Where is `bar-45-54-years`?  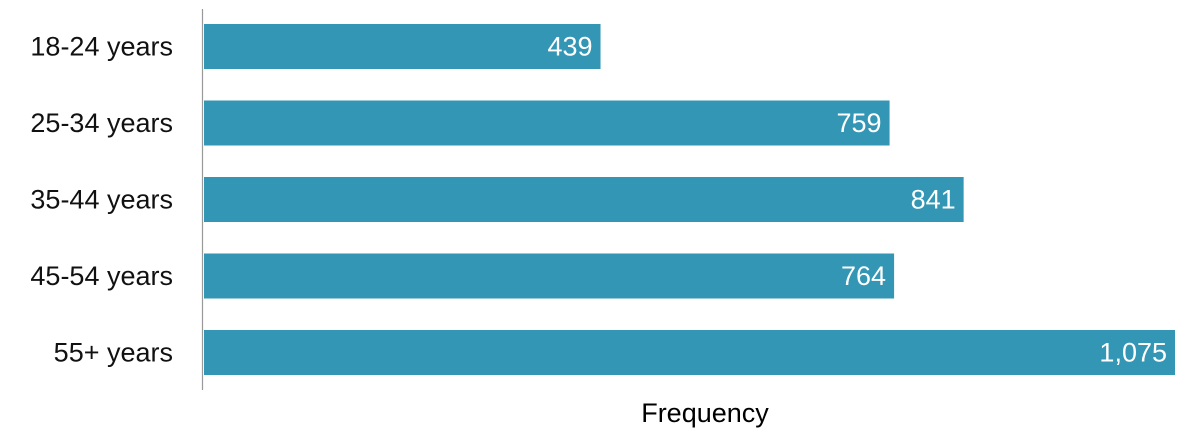 bar-45-54-years is located at coordinates (549, 276).